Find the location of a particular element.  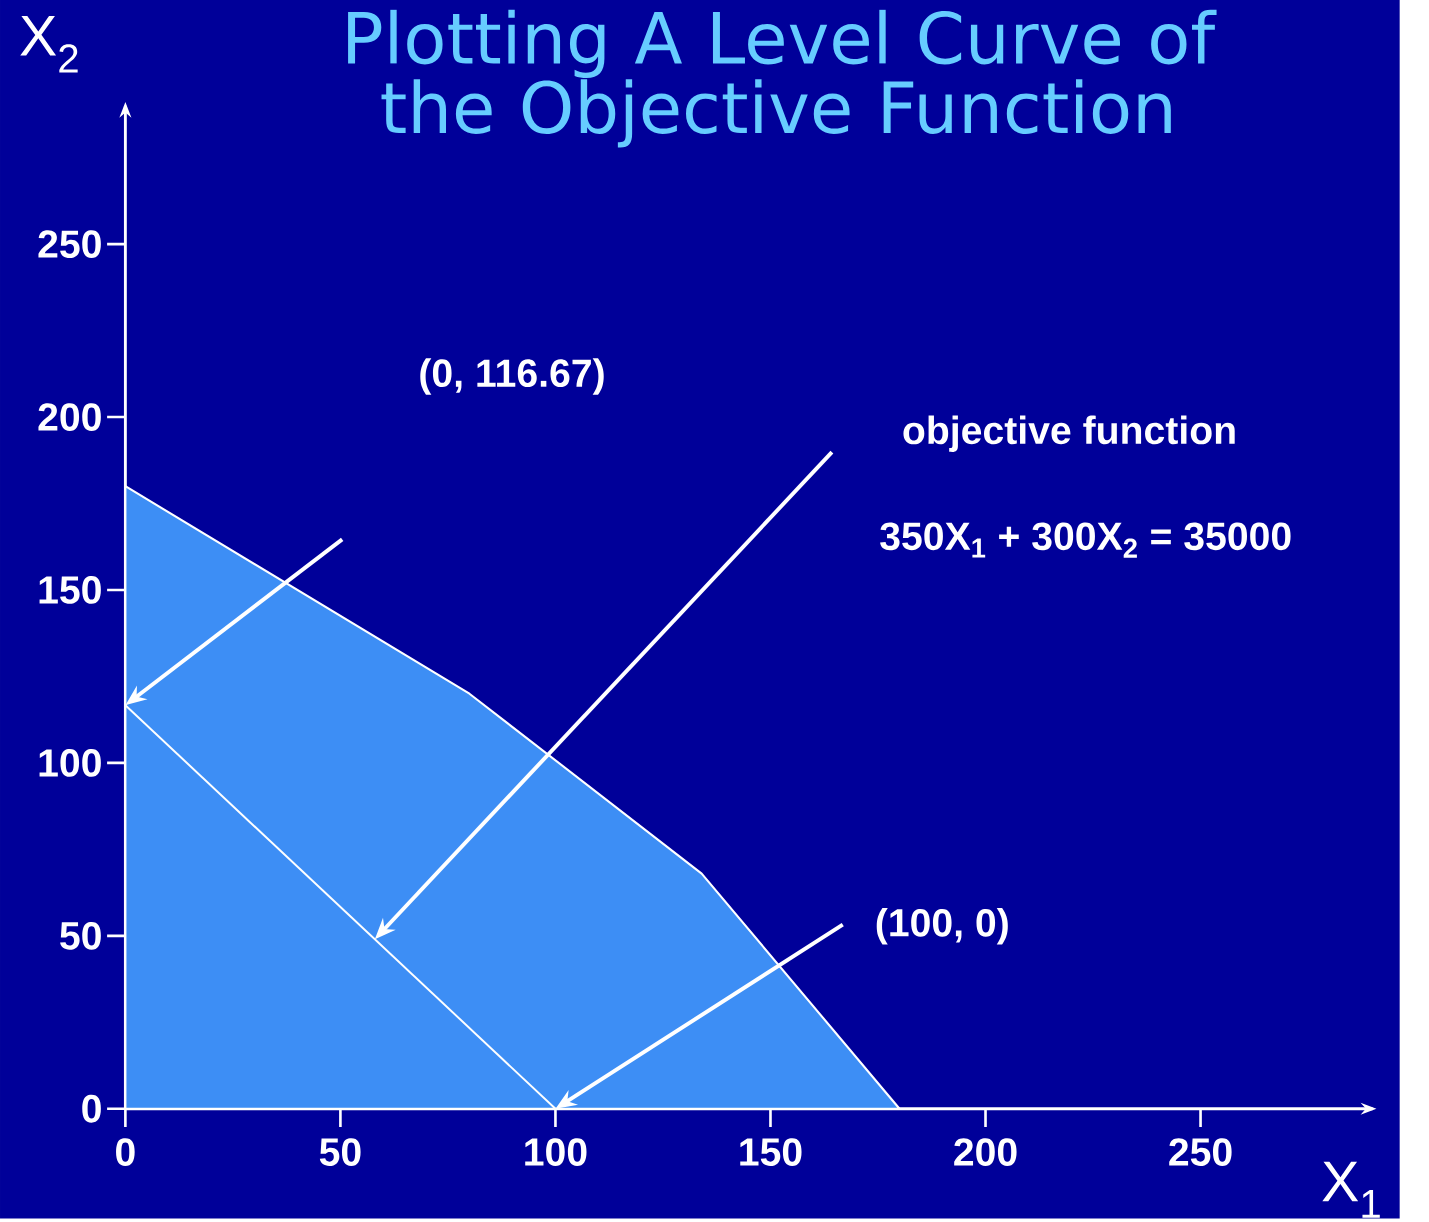

x-tick-label: 50 is located at coordinates (340, 1152).